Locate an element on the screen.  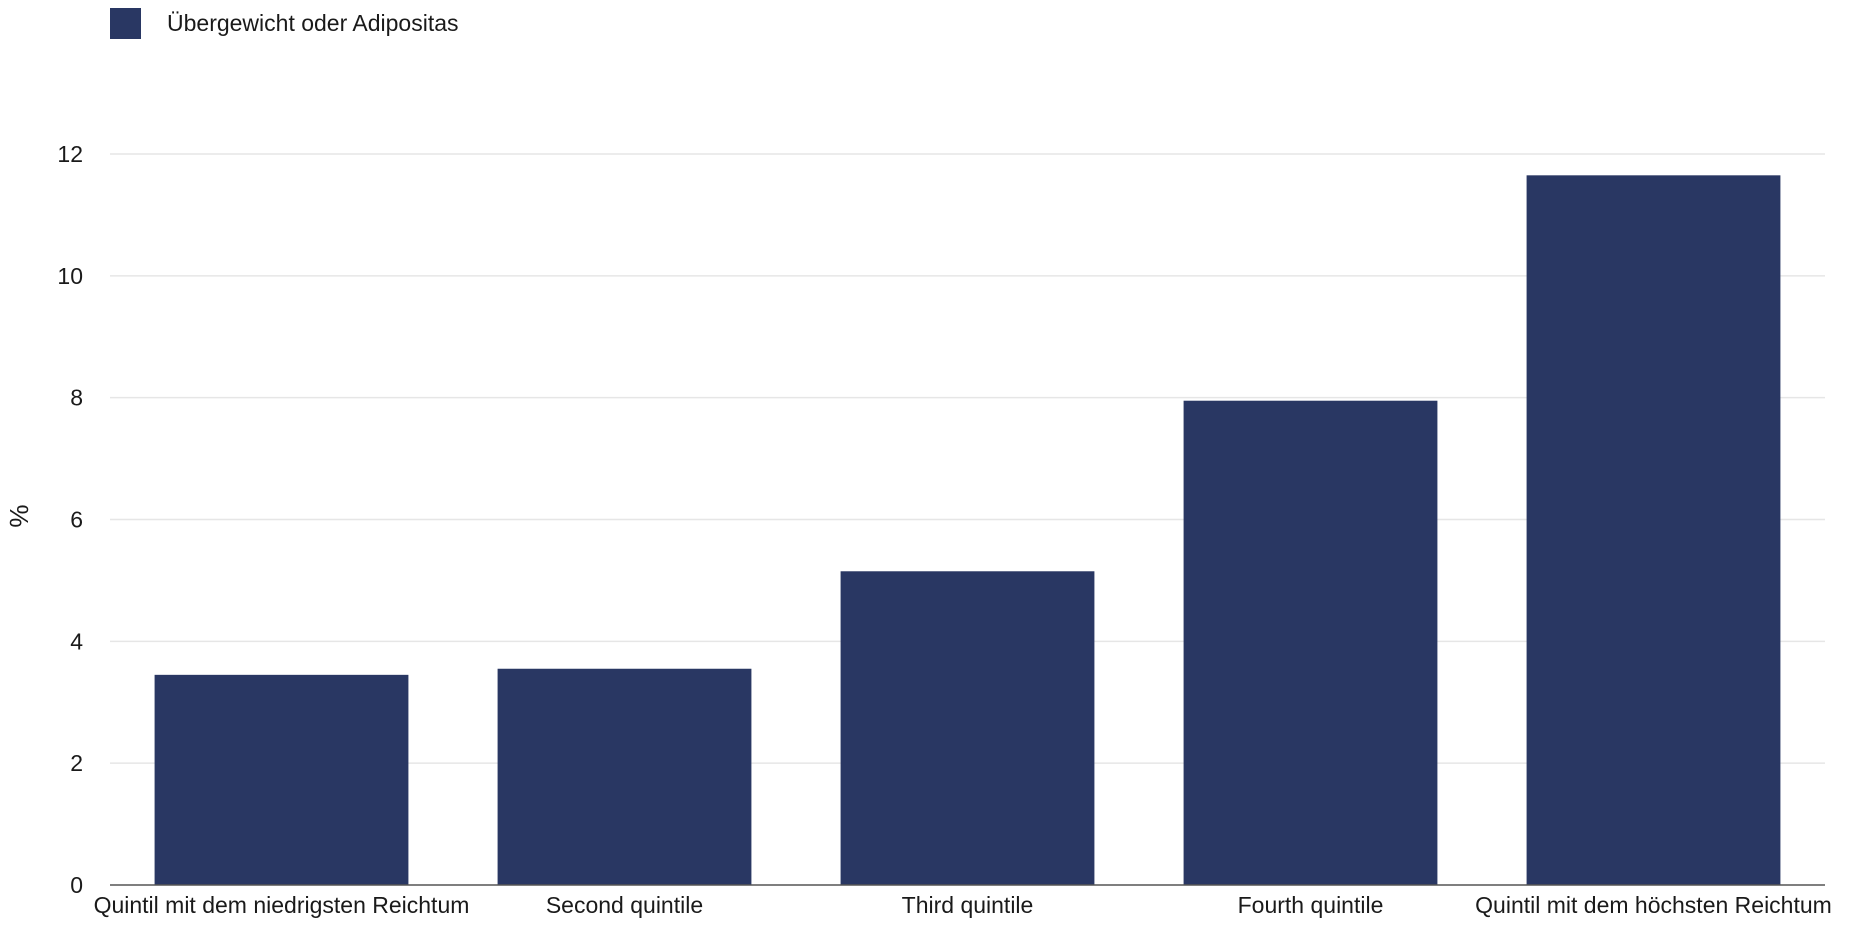
y-tick-label: 4 is located at coordinates (76, 641).